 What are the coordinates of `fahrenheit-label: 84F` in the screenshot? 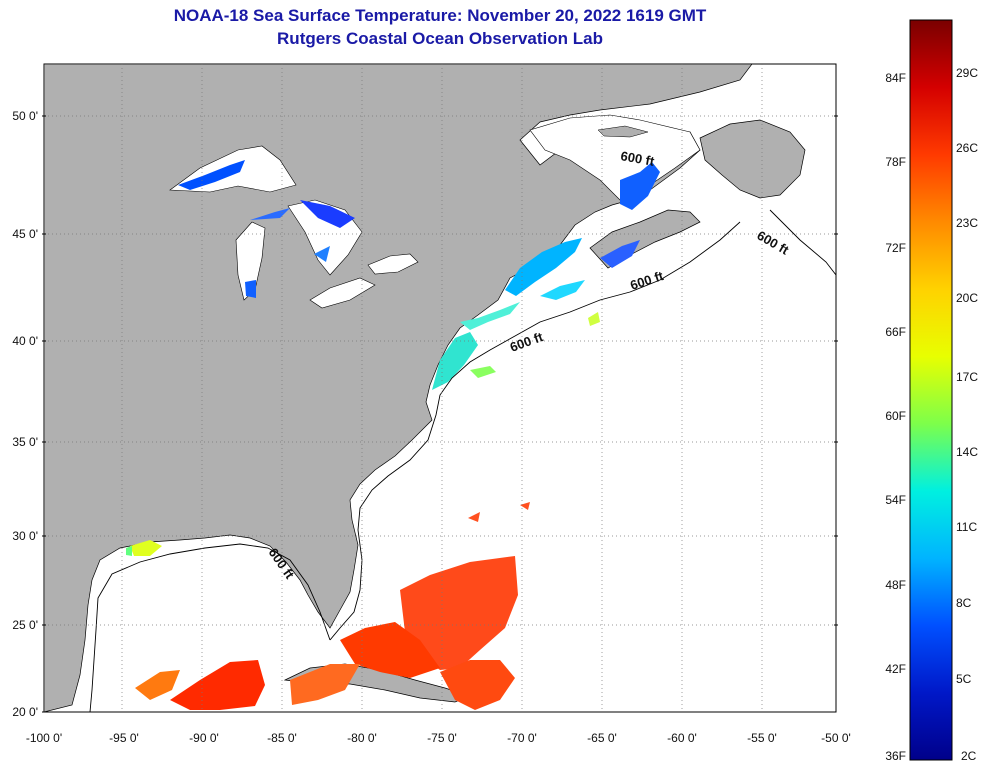 It's located at (895, 78).